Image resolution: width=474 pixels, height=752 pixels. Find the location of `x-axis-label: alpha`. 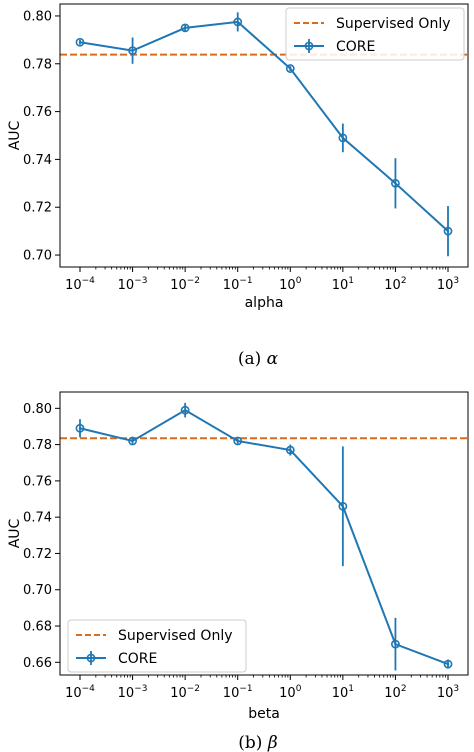

x-axis-label: alpha is located at coordinates (264, 303).